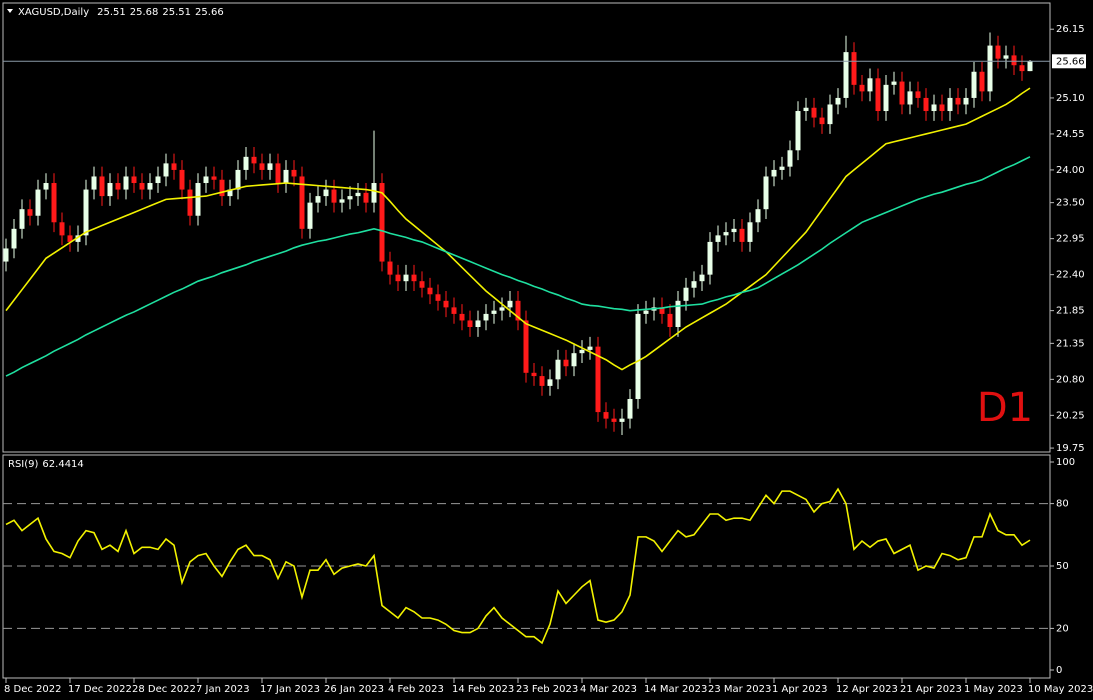  Describe the element at coordinates (23, 464) in the screenshot. I see `rsi-name: RSI(9)` at that location.